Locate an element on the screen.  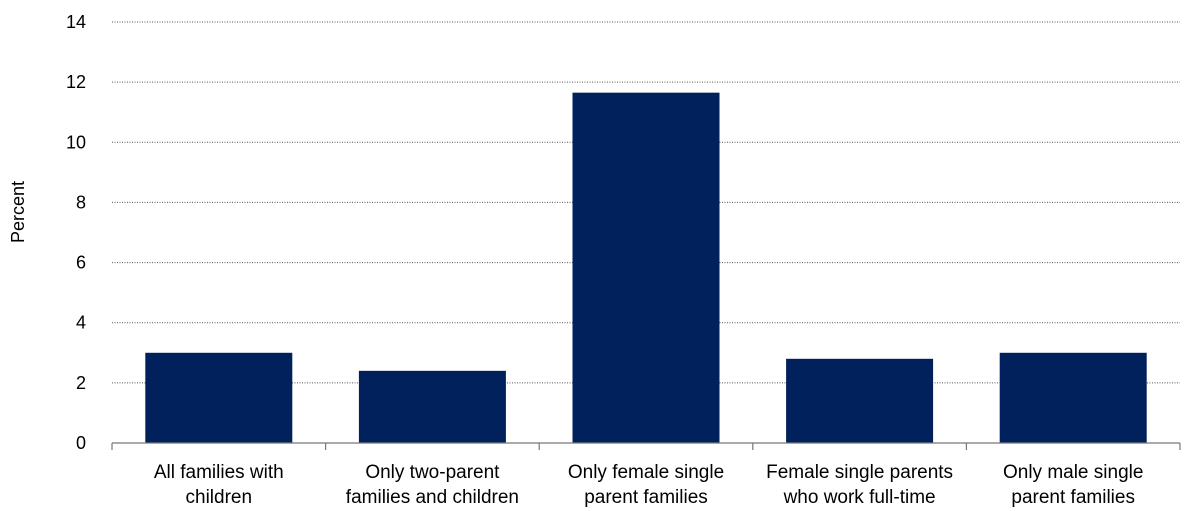
x-category-label: who work full-time is located at coordinates (859, 497).